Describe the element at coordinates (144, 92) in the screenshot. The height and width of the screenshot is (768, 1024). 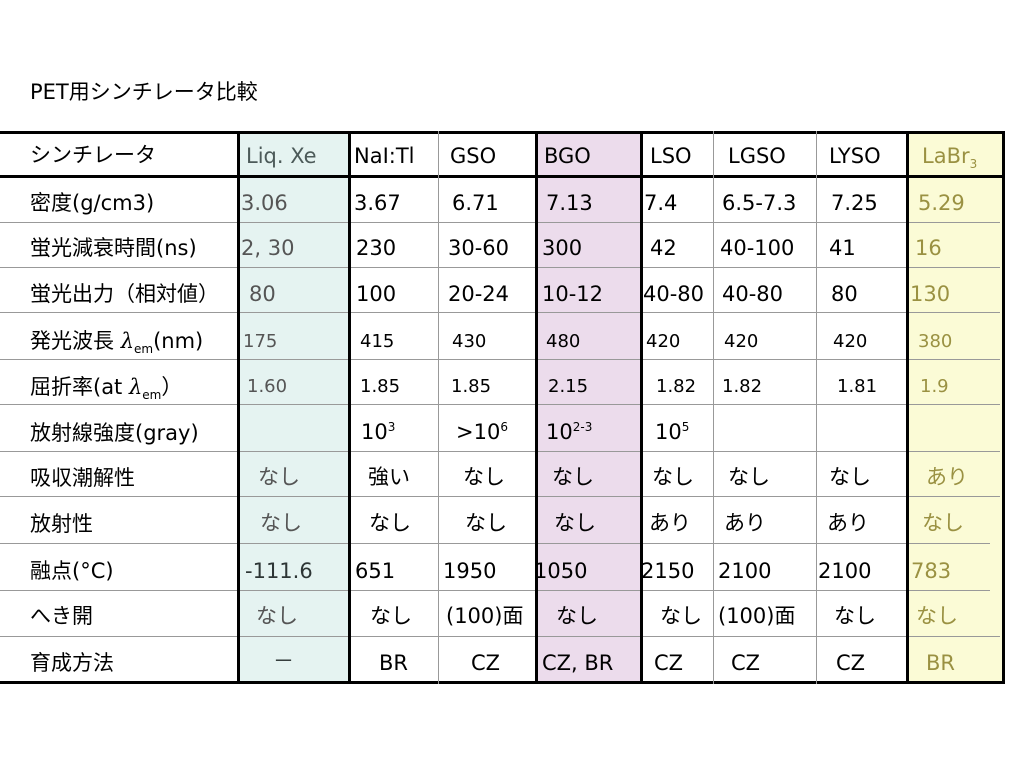
I see `slide-title: PET用シンチレータ比較` at that location.